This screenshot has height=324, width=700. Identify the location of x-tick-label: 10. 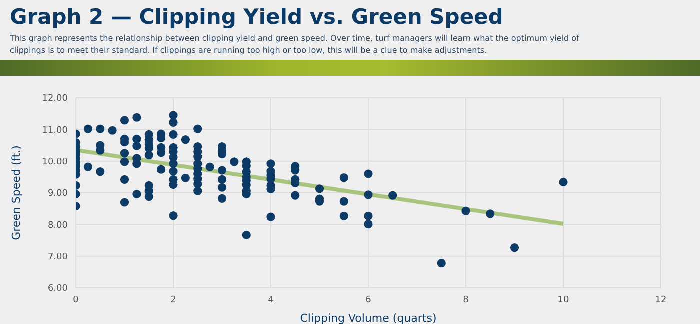
(564, 300).